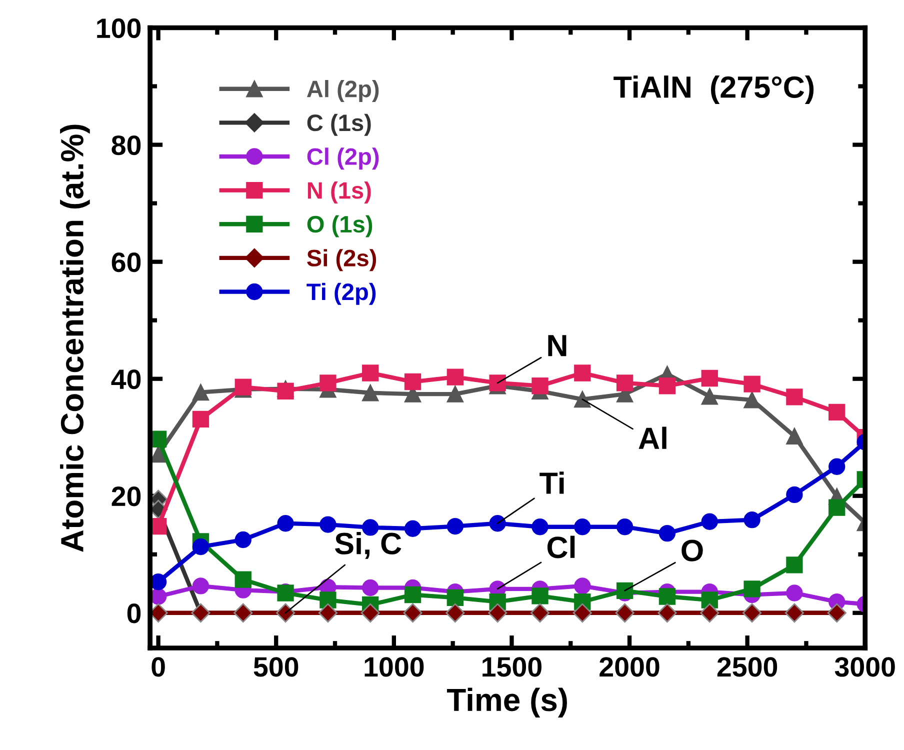  What do you see at coordinates (507, 703) in the screenshot?
I see `x-axis-title: Time (s)` at bounding box center [507, 703].